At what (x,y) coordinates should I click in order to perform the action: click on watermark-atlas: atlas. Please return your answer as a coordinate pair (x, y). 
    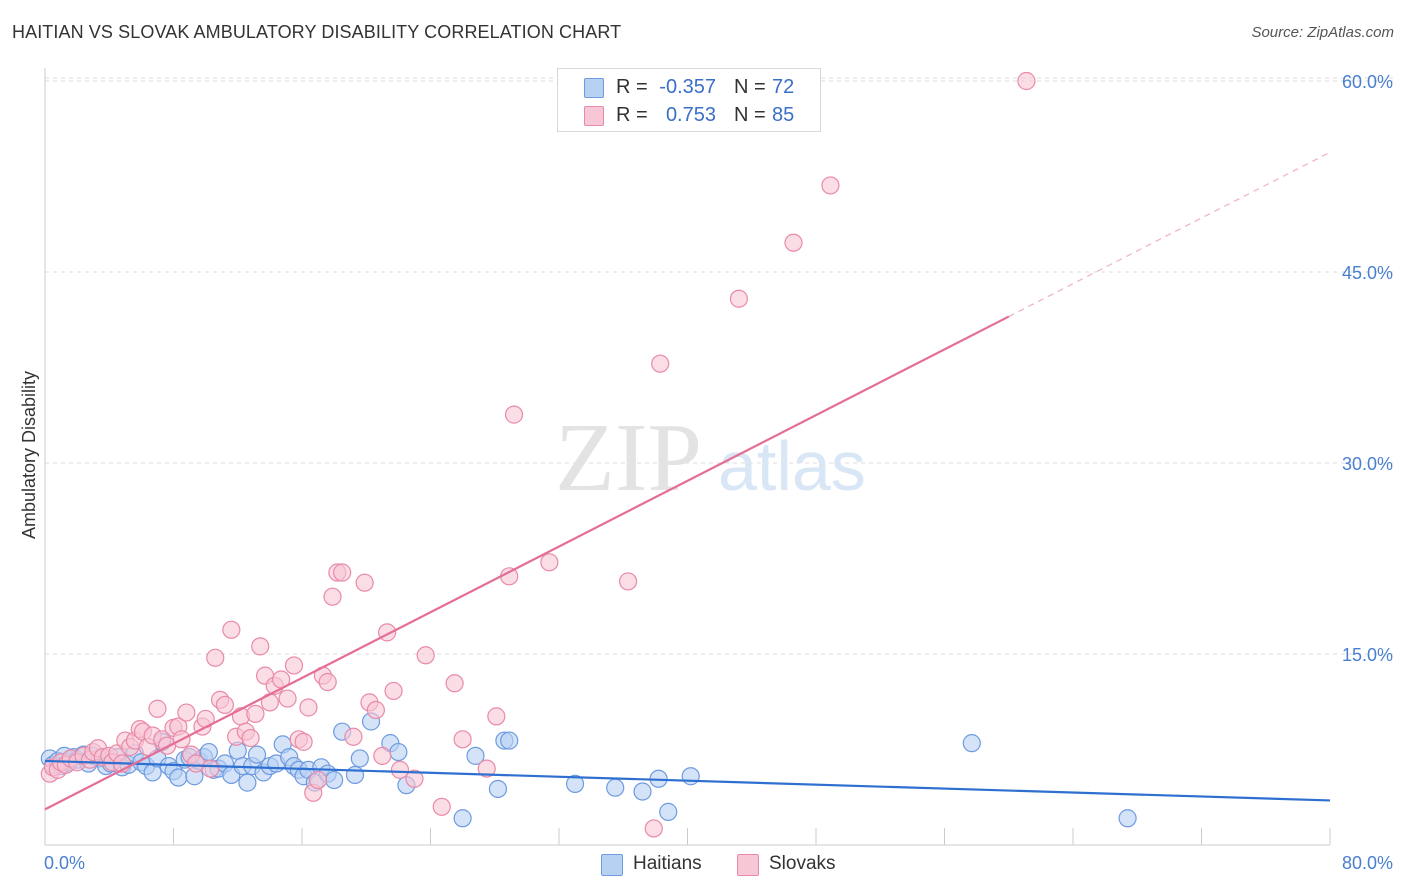
    Looking at the image, I should click on (792, 466).